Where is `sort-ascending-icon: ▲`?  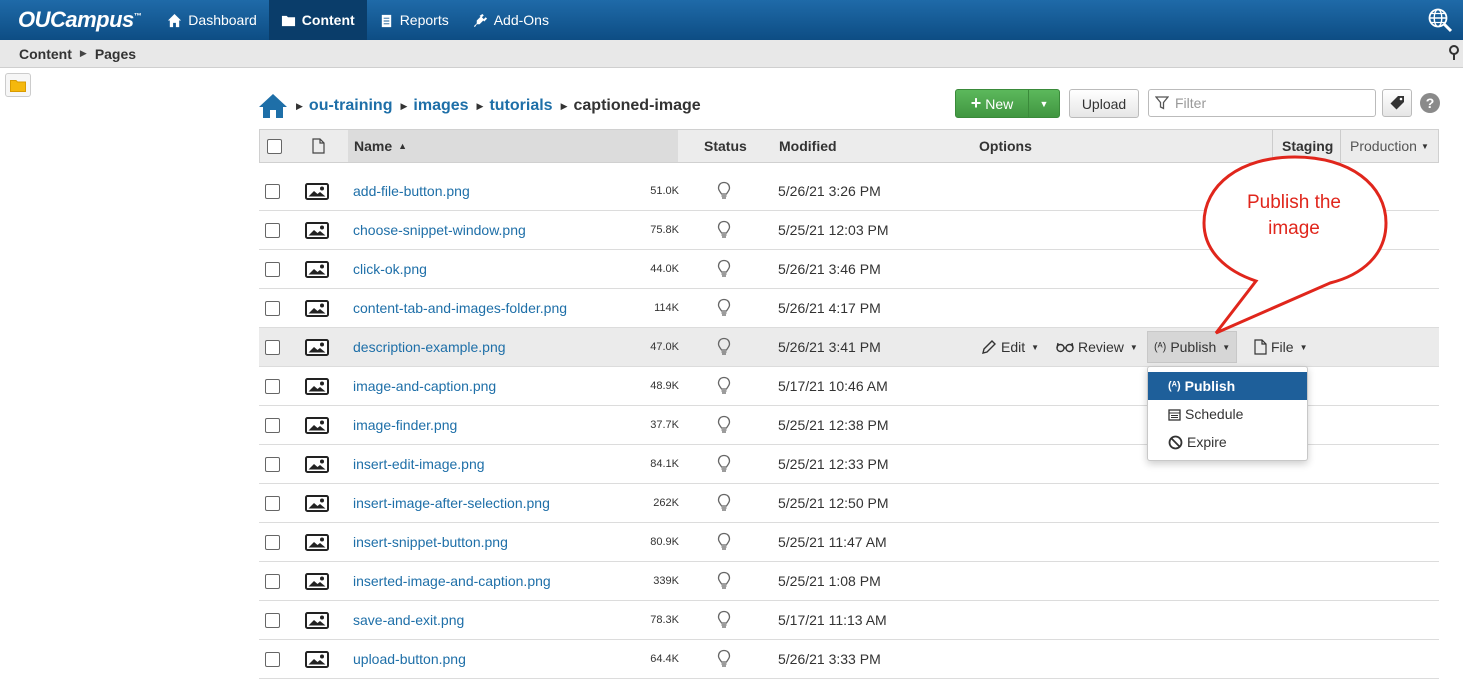 sort-ascending-icon: ▲ is located at coordinates (403, 146).